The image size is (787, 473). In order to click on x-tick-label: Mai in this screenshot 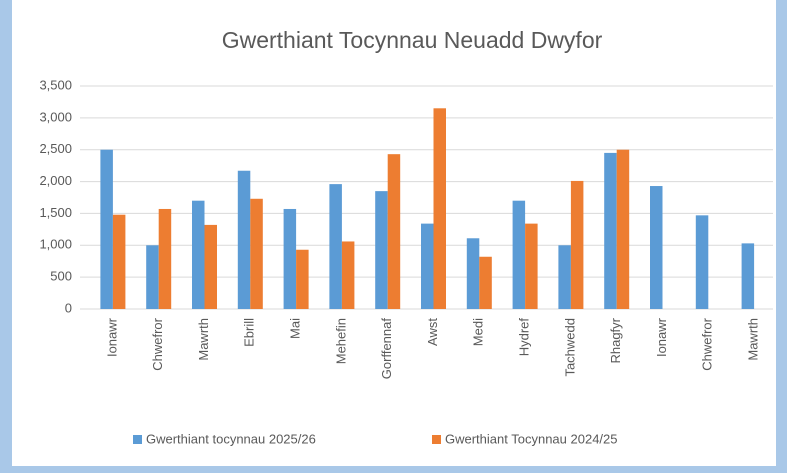, I will do `click(295, 328)`.